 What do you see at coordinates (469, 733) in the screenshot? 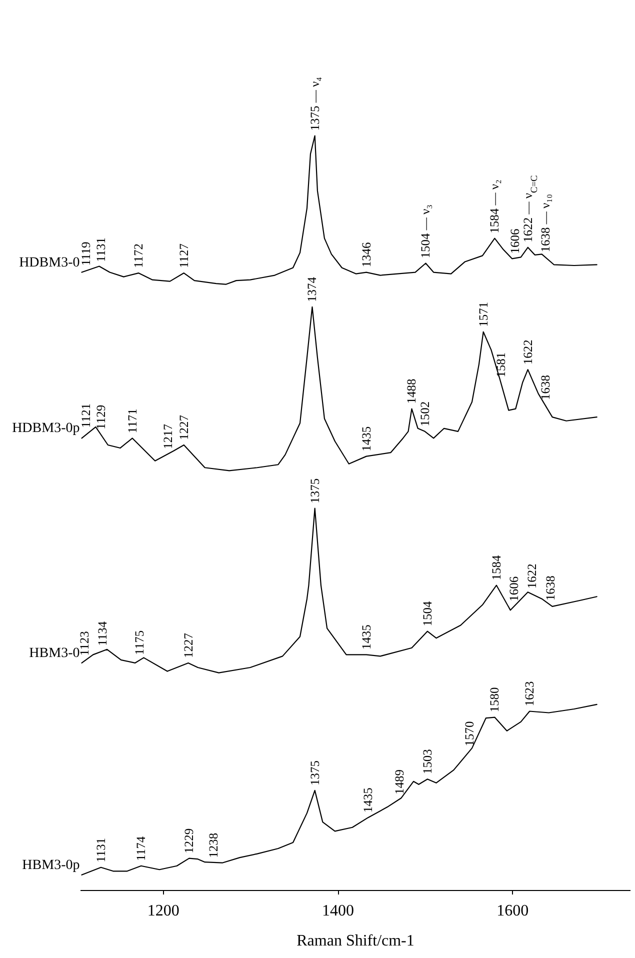
I see `annotation: 1570` at bounding box center [469, 733].